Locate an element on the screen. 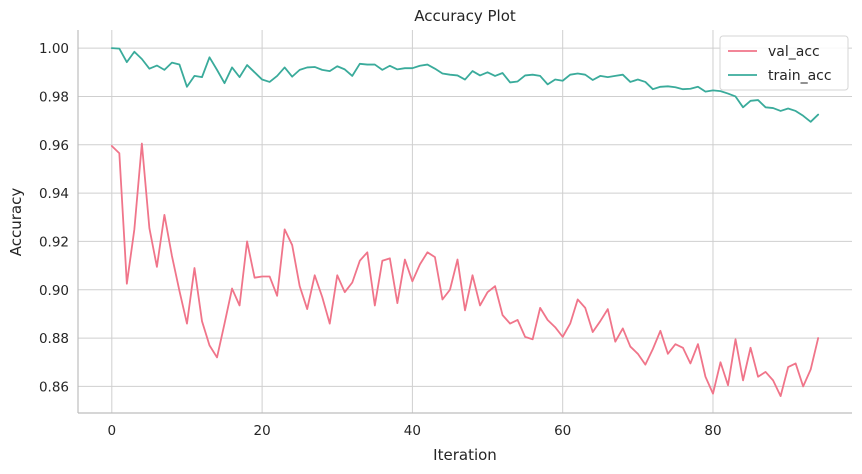 The height and width of the screenshot is (474, 862). y-tick-label: 0.94 is located at coordinates (54, 194).